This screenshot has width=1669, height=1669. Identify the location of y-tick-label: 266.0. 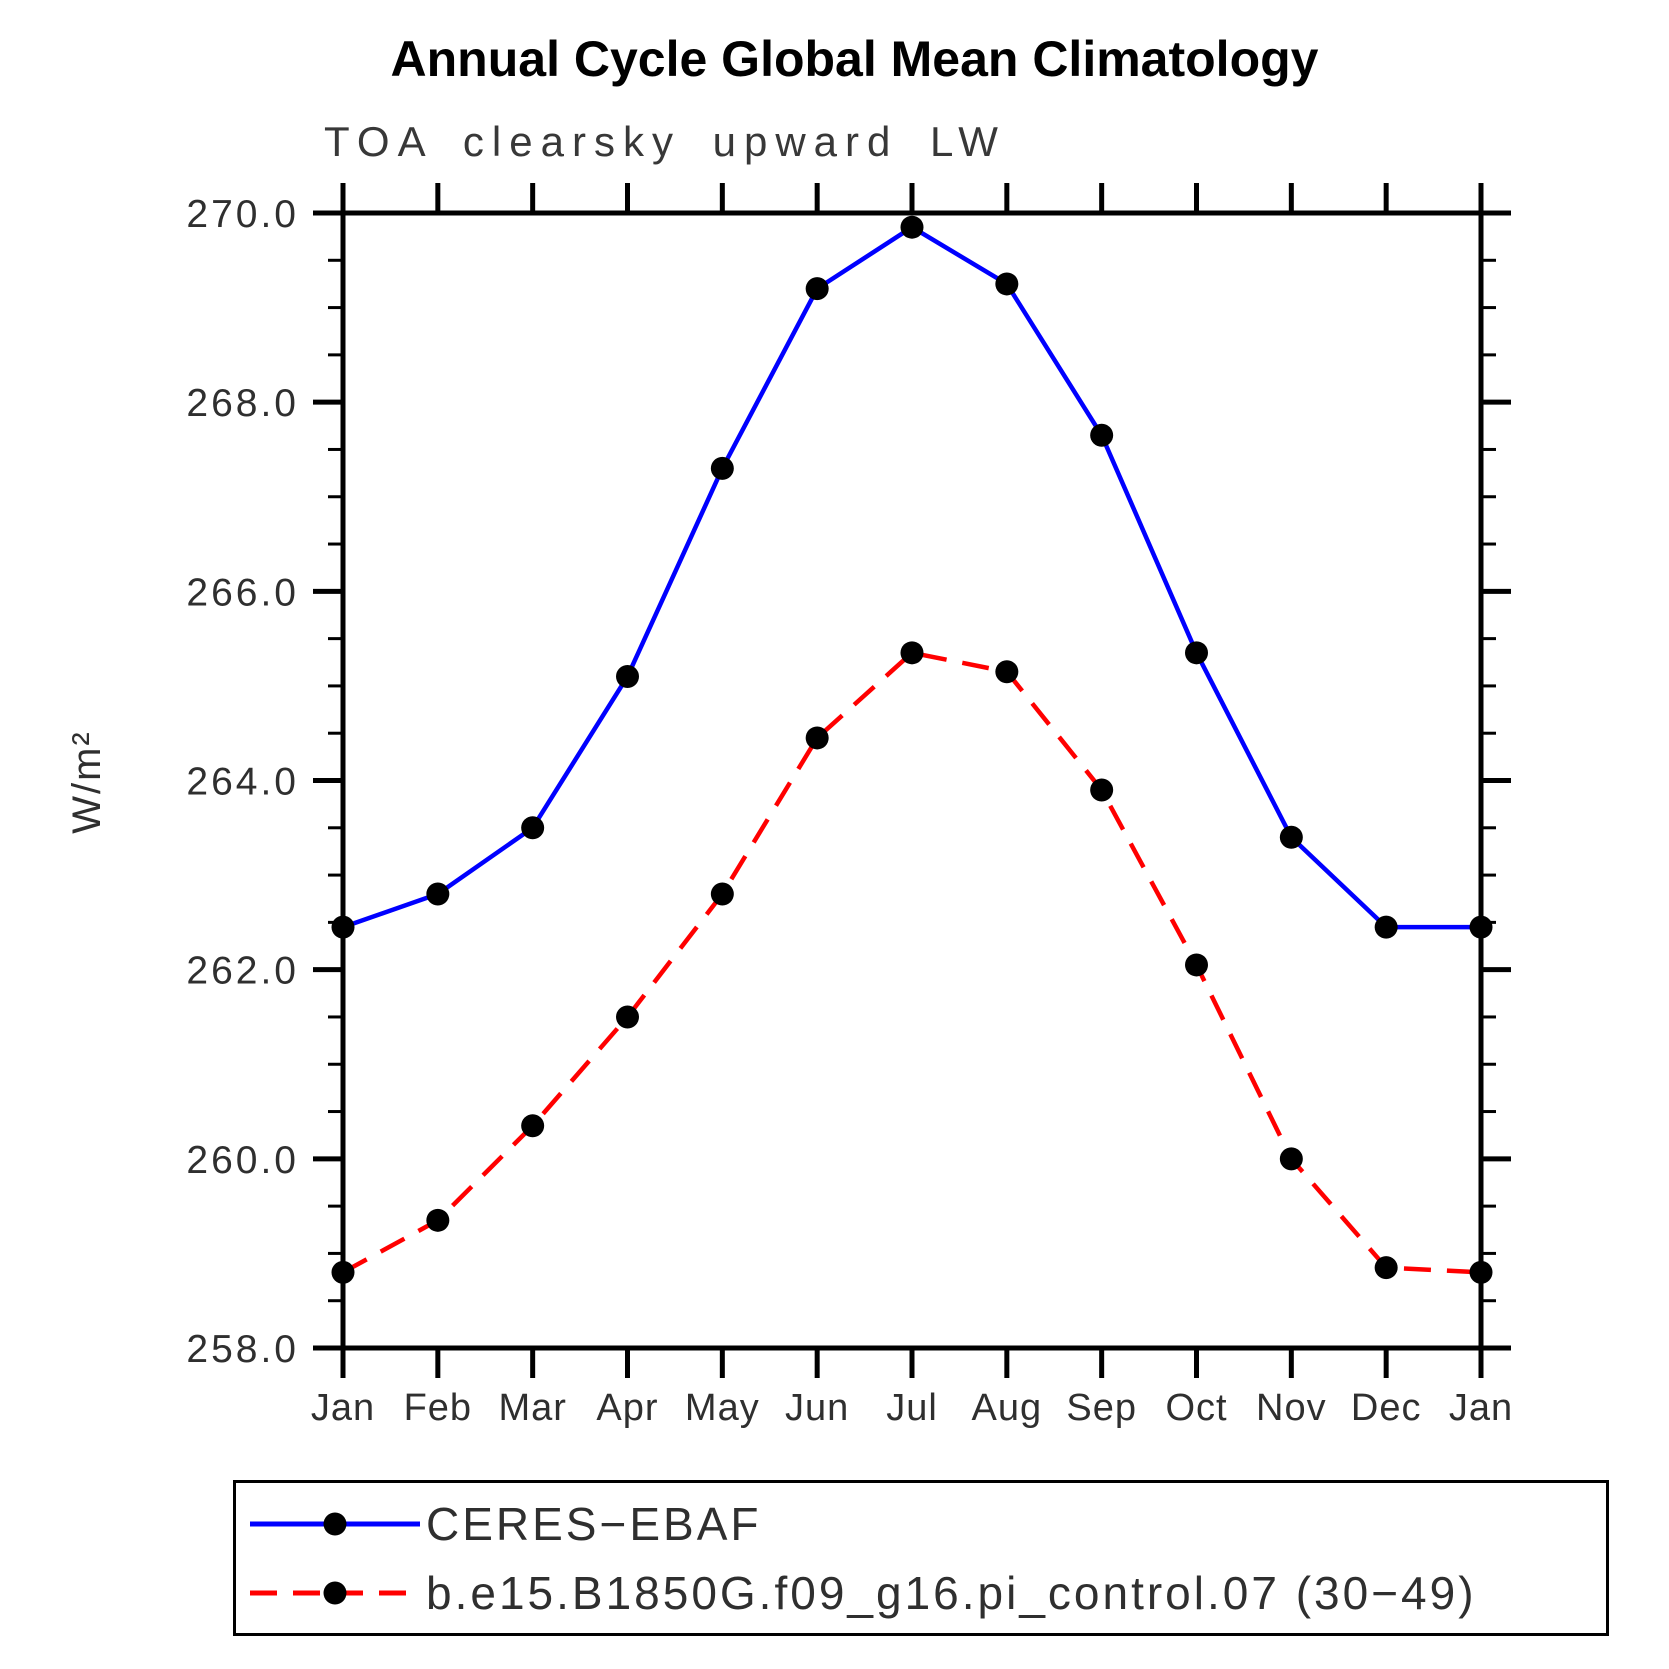
(242, 592).